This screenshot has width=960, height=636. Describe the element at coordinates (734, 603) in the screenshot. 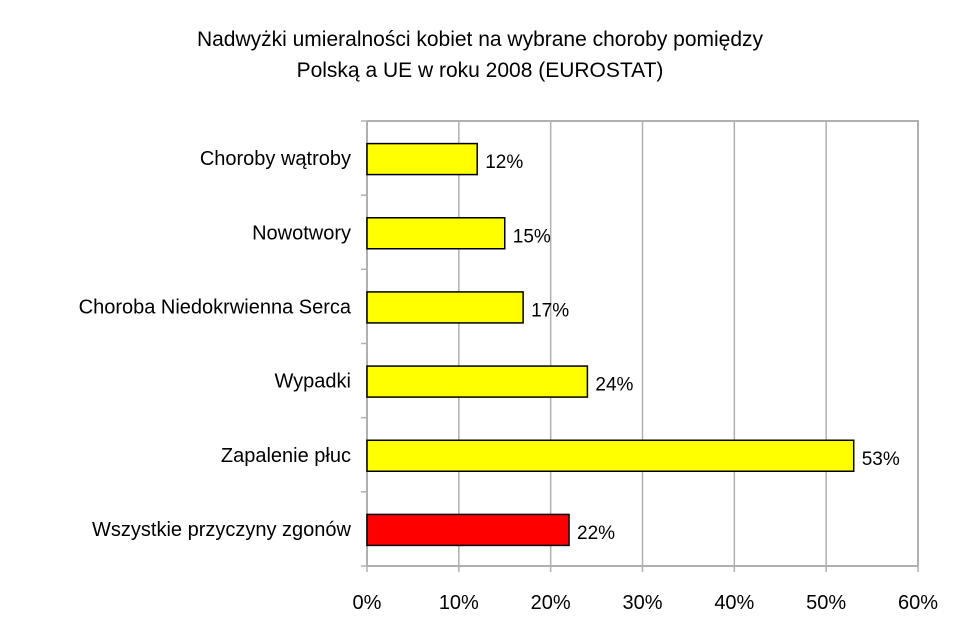

I see `x-tick-label-4: 40%` at that location.